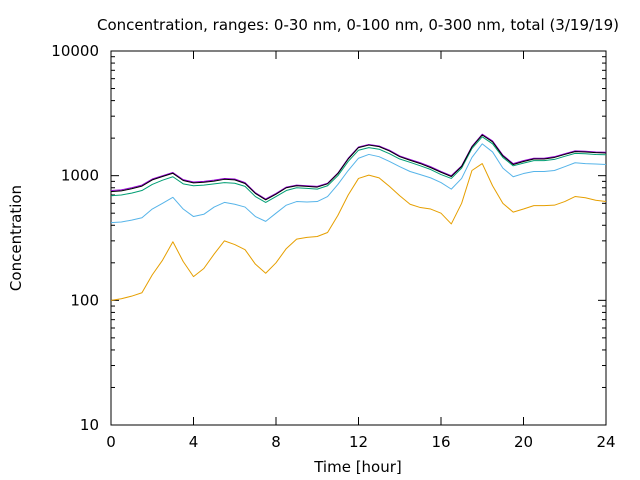  Describe the element at coordinates (111, 442) in the screenshot. I see `x-tick-label: 0` at that location.